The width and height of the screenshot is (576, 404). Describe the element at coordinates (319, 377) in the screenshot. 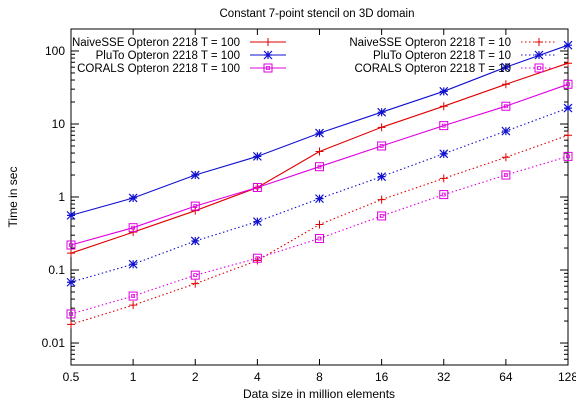

I see `x-tick-label: 8` at that location.